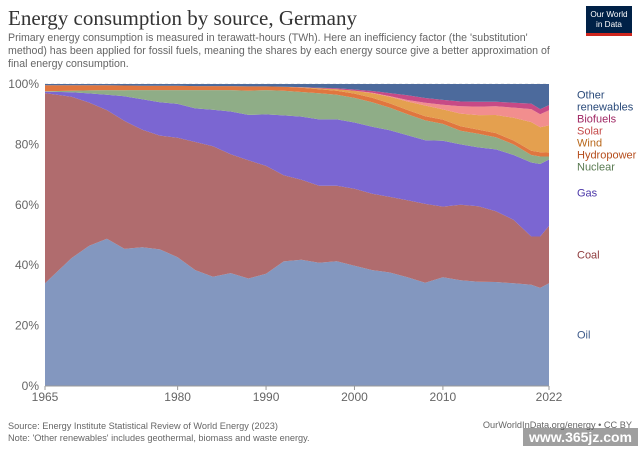 Image resolution: width=640 pixels, height=450 pixels. What do you see at coordinates (27, 205) in the screenshot?
I see `y-tick-label: 60%` at bounding box center [27, 205].